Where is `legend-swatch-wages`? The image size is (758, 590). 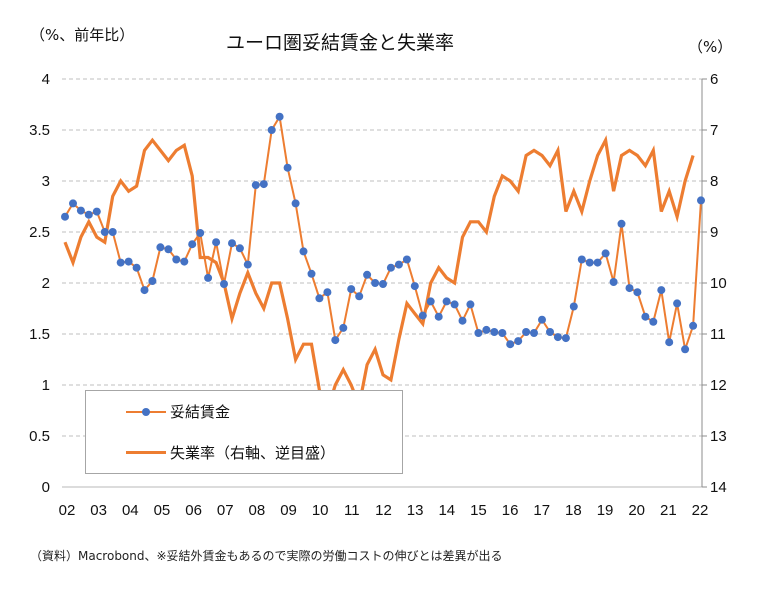 legend-swatch-wages is located at coordinates (146, 412).